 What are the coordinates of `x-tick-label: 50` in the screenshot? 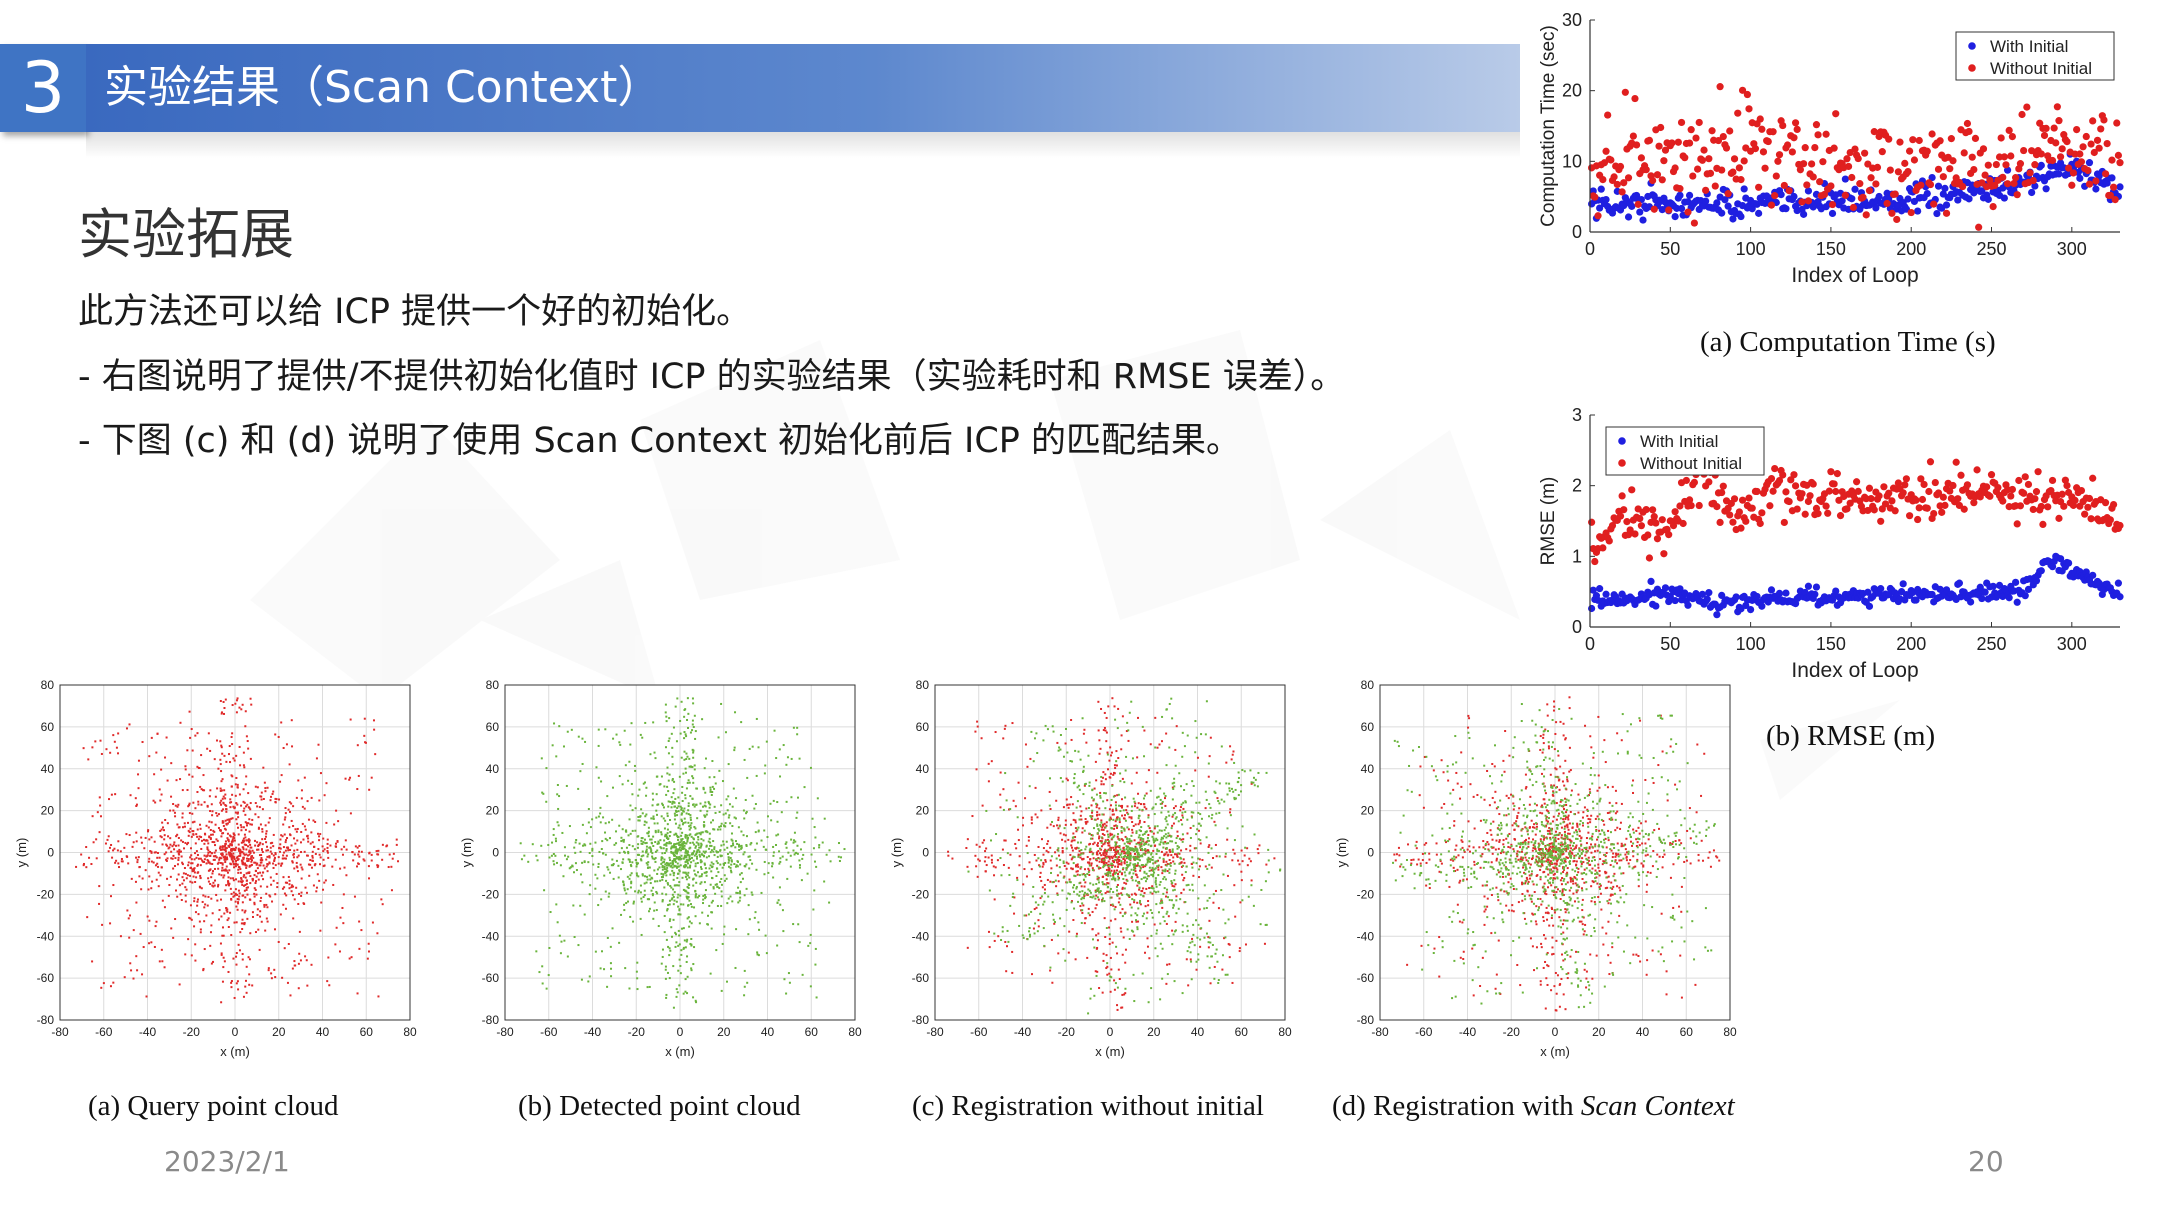 It's located at (1670, 644).